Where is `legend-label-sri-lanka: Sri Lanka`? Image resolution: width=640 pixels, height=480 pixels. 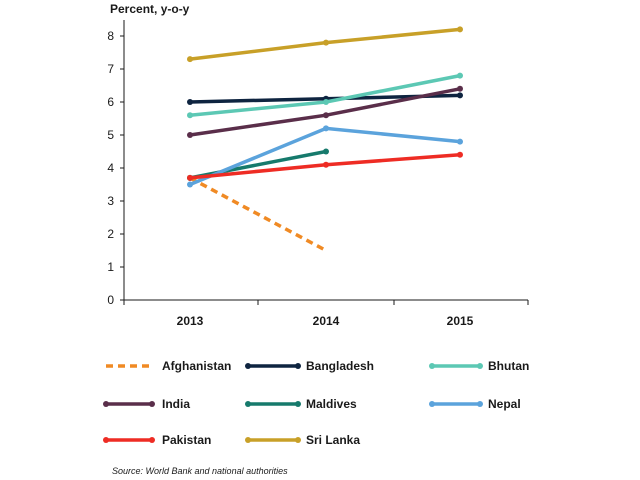
legend-label-sri-lanka: Sri Lanka is located at coordinates (333, 440).